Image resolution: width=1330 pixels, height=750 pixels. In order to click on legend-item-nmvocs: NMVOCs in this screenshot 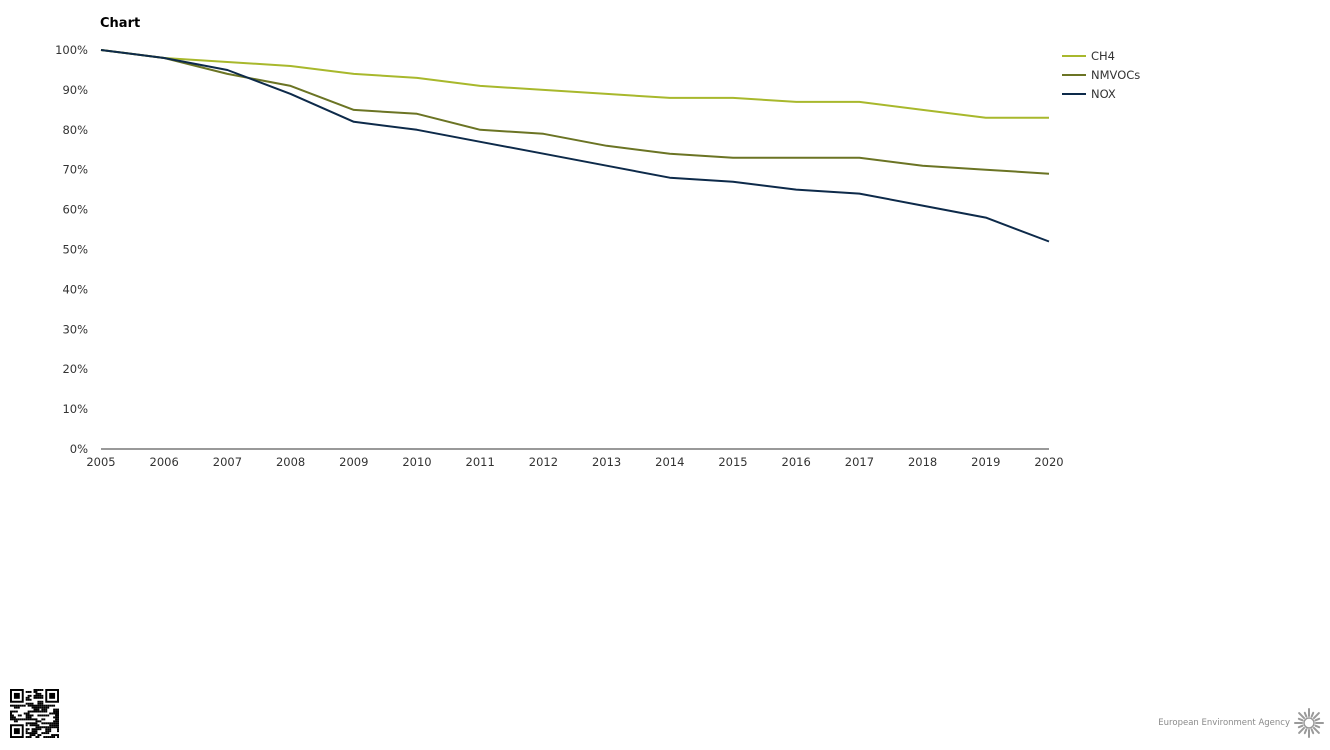, I will do `click(1101, 75)`.